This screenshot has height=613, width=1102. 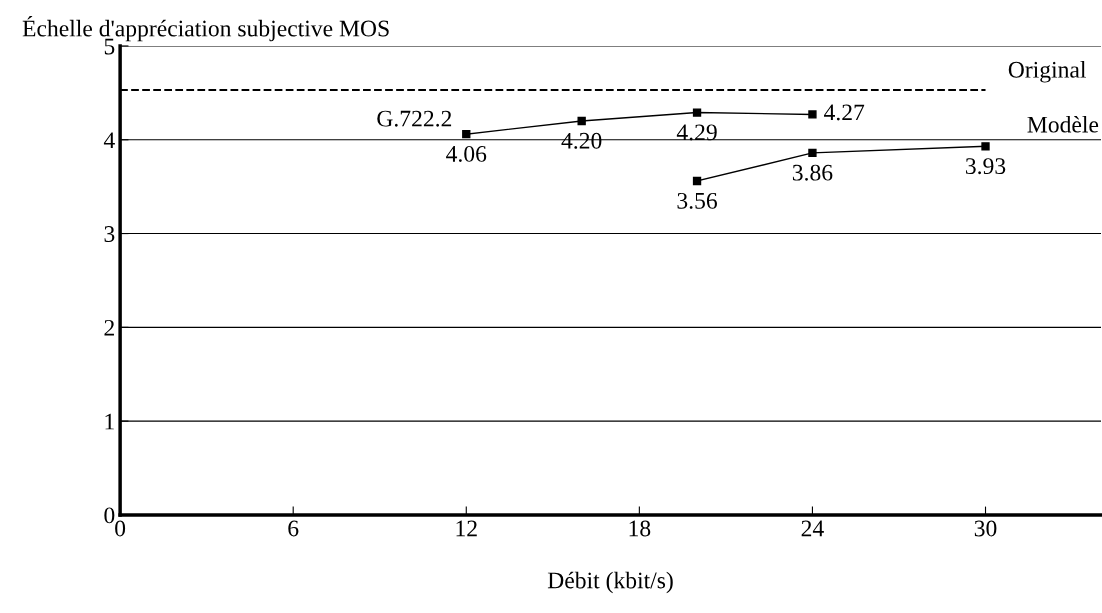 I want to click on data-label: 3.86, so click(x=812, y=172).